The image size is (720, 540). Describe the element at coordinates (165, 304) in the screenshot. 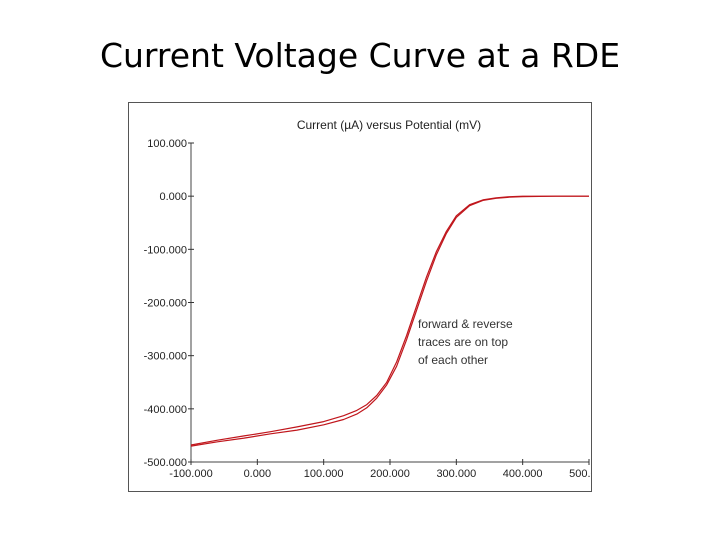

I see `y-tick-label: -200.000` at that location.